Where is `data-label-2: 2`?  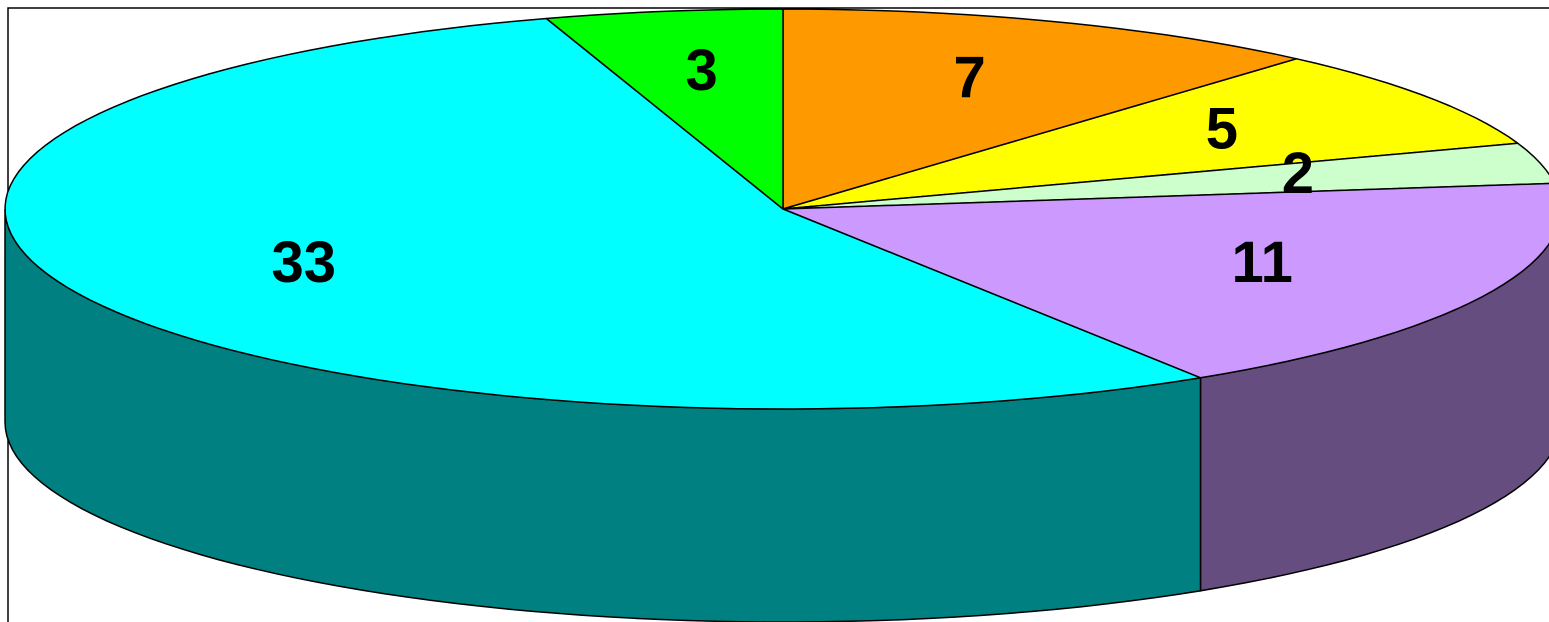
data-label-2: 2 is located at coordinates (1298, 173).